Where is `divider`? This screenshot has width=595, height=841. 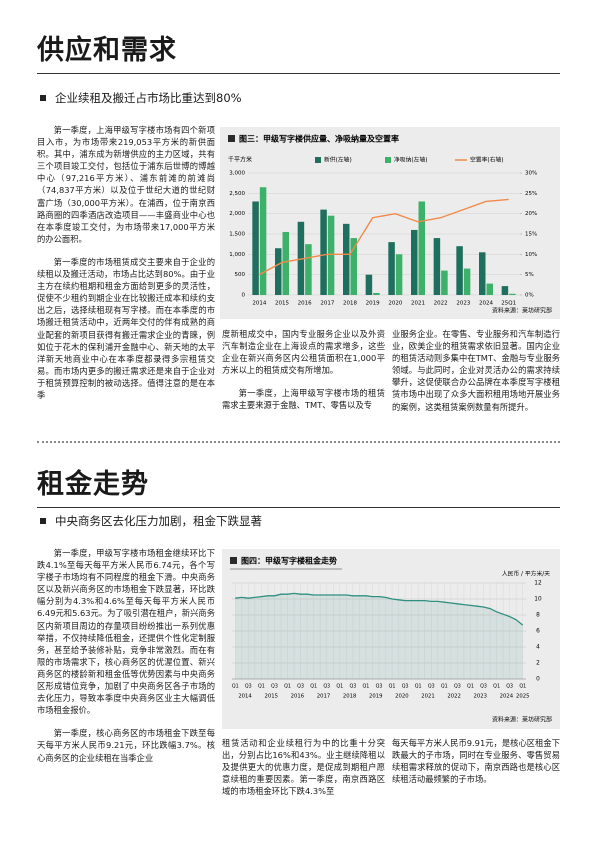
divider is located at coordinates (298, 442).